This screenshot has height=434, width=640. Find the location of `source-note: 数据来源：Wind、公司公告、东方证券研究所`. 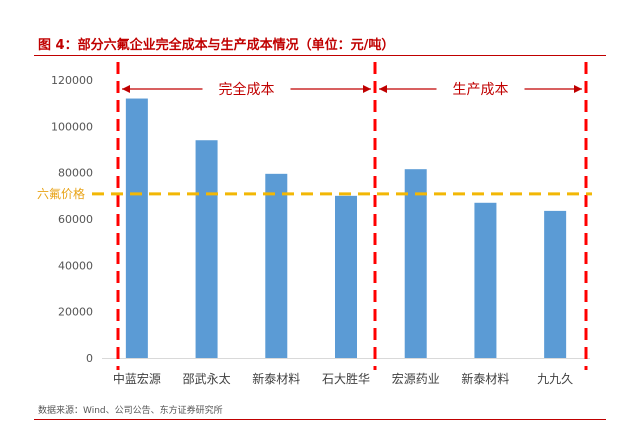

source-note: 数据来源：Wind、公司公告、东方证券研究所 is located at coordinates (130, 411).